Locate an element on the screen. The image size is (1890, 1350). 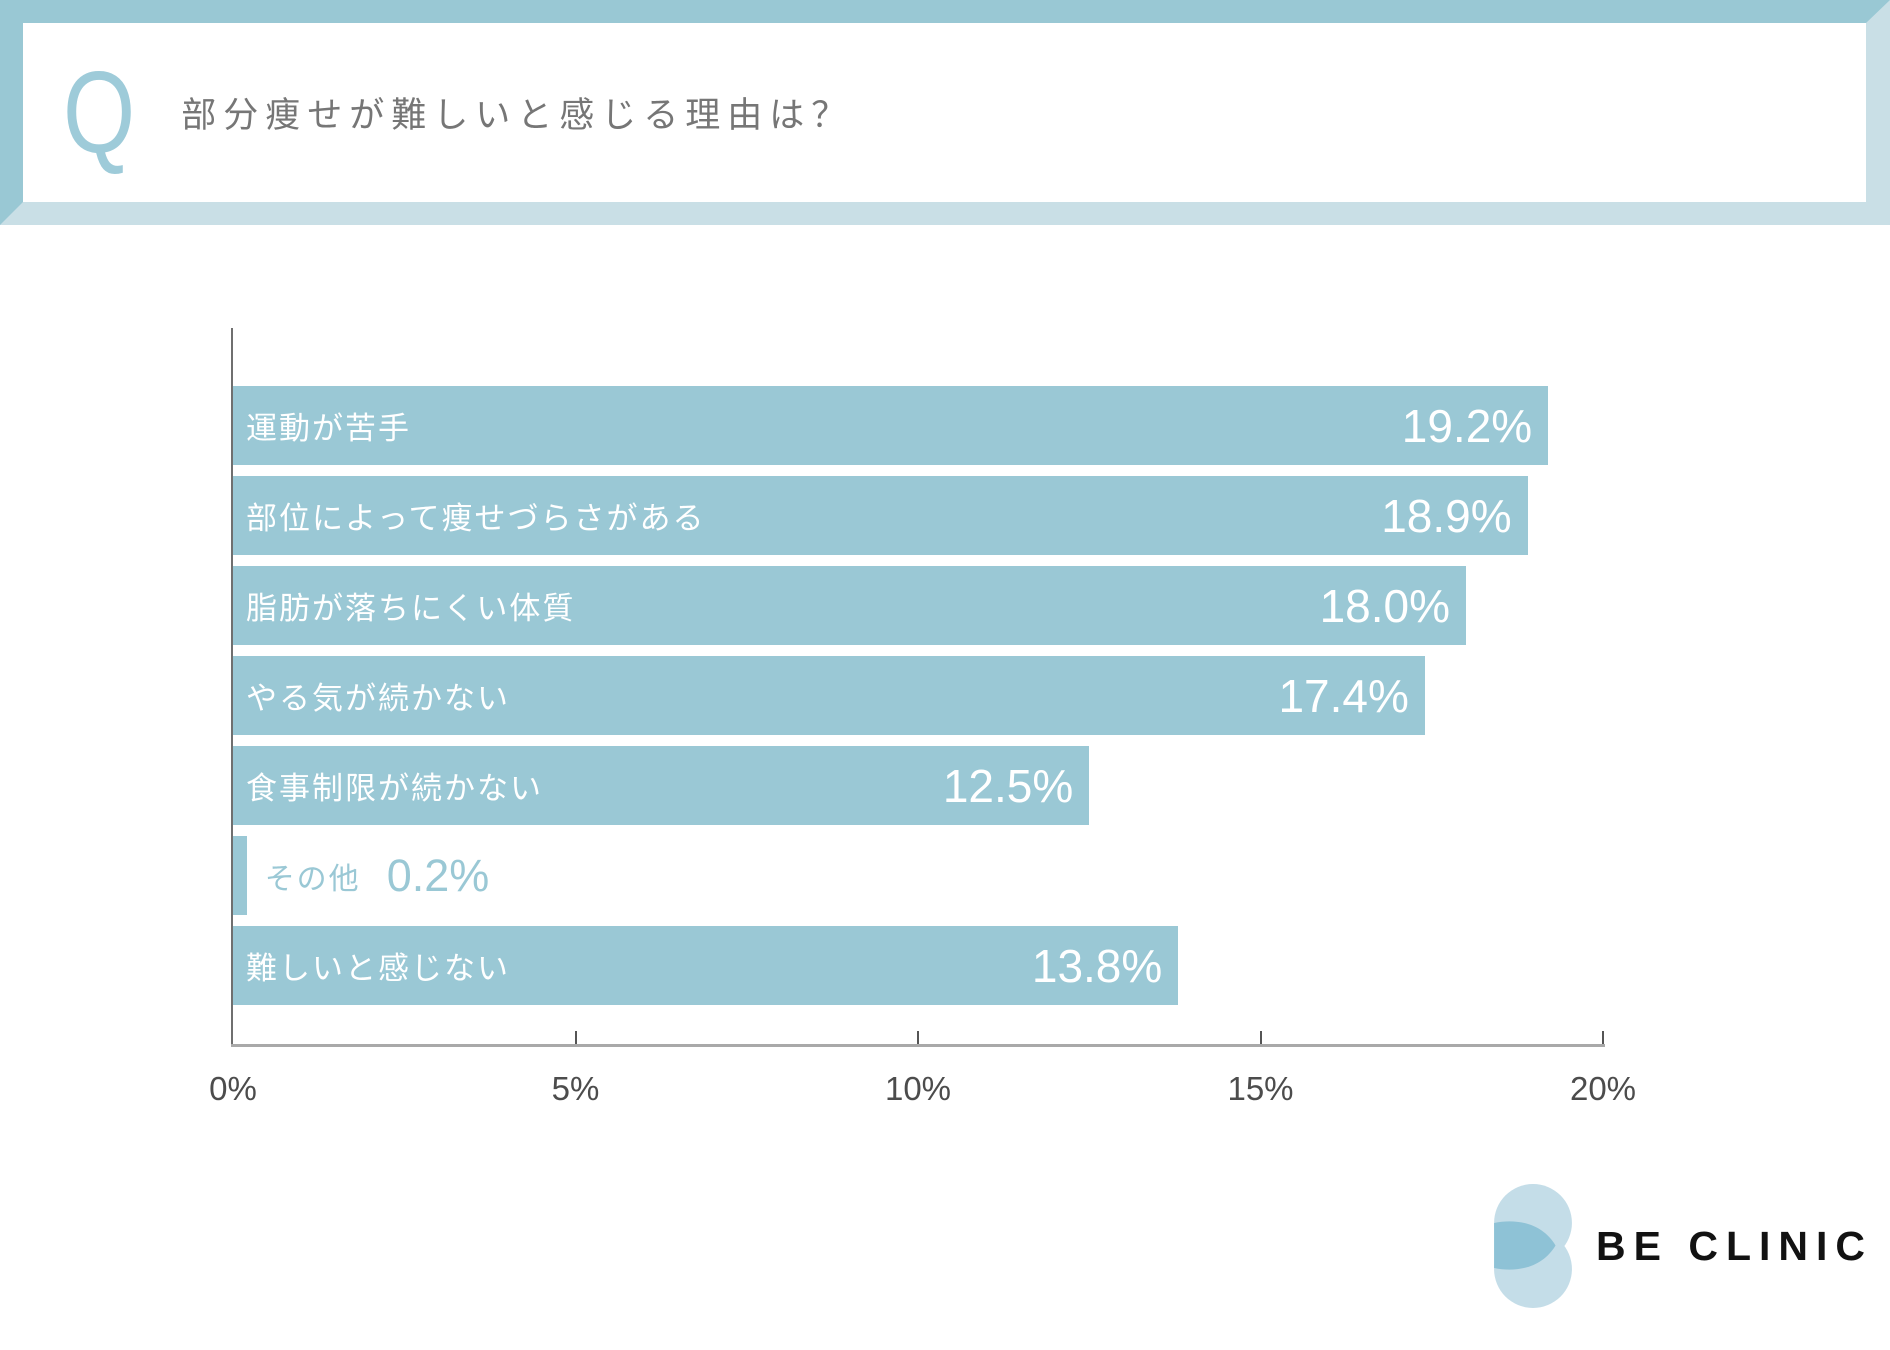
bar-label: 食事制限が続かない is located at coordinates (394, 788).